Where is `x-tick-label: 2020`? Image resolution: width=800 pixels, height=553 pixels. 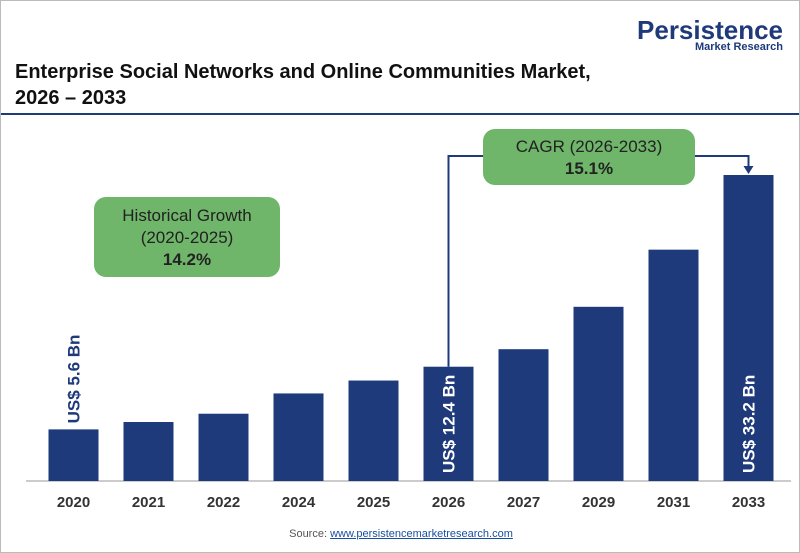
x-tick-label: 2020 is located at coordinates (73, 502).